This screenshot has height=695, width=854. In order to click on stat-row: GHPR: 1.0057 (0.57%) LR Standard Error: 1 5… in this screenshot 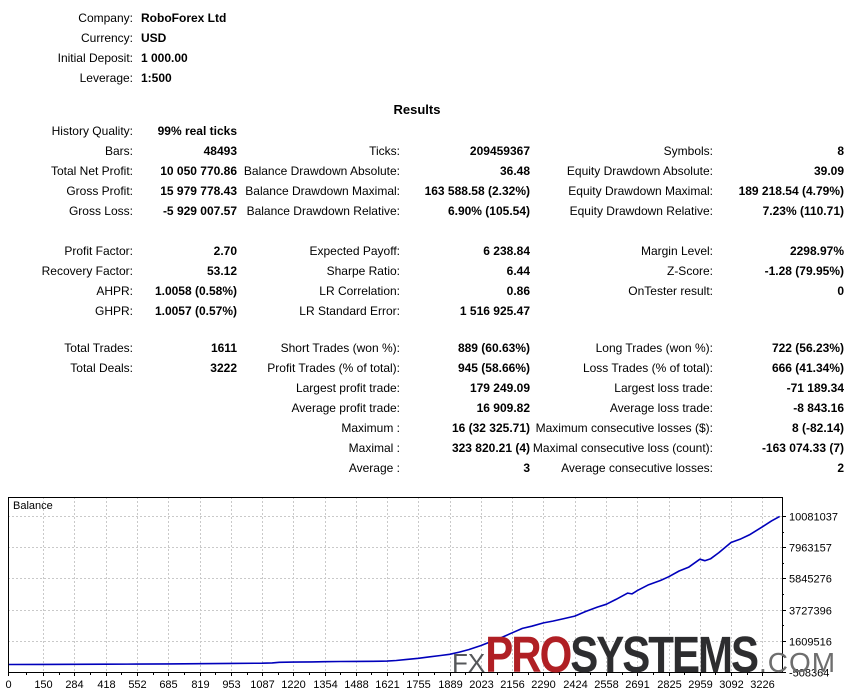, I will do `click(422, 311)`.